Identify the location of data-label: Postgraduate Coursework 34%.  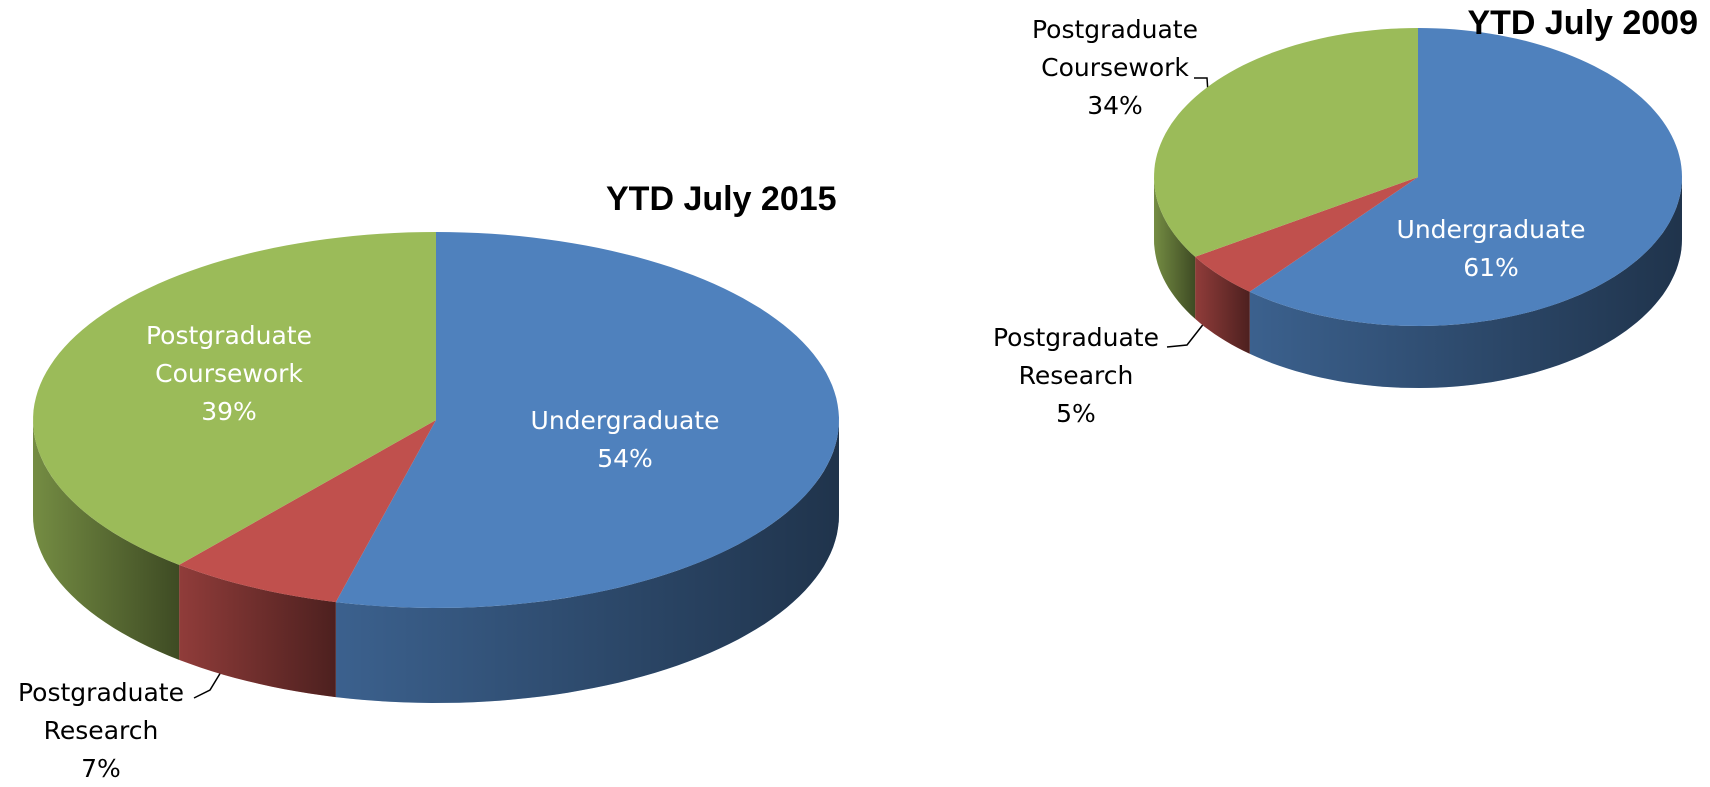
(1115, 68).